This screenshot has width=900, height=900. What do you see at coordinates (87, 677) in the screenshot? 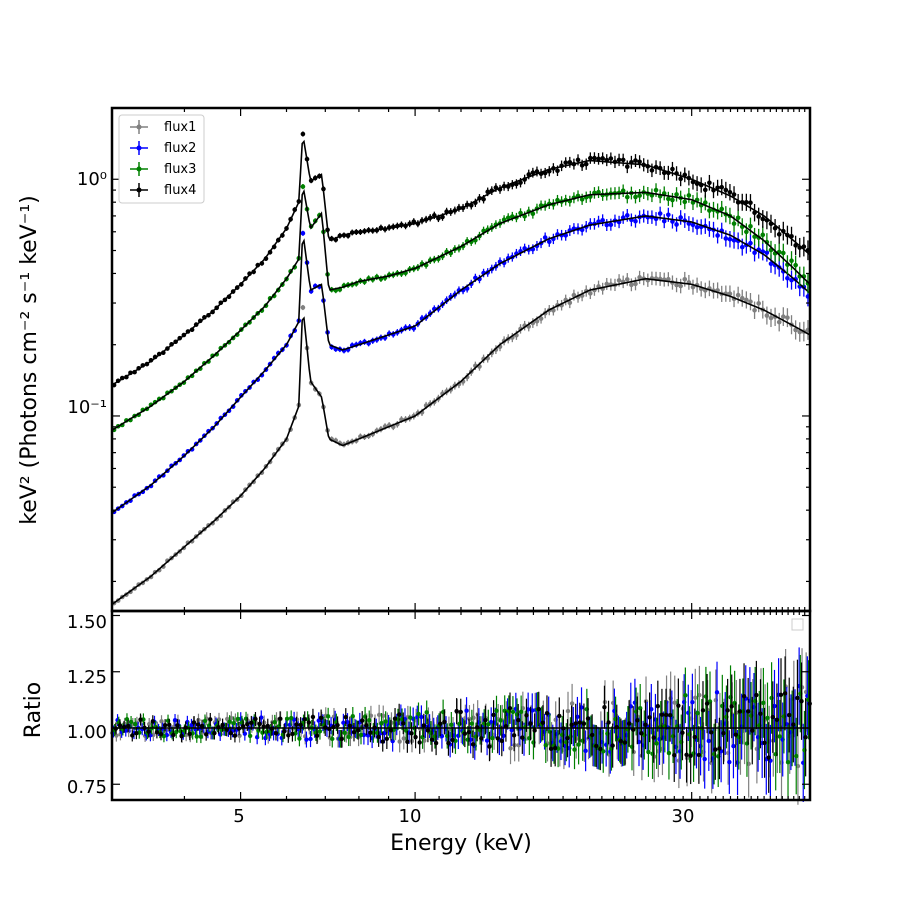
I see `ratio-ytick-1.25: 1.25` at bounding box center [87, 677].